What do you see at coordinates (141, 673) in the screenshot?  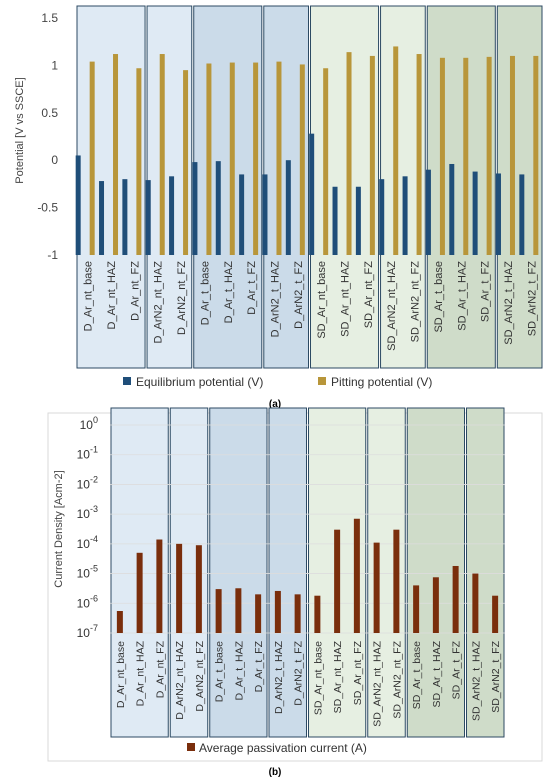 I see `x-tick-label: D_Ar_nt_HAZ` at bounding box center [141, 673].